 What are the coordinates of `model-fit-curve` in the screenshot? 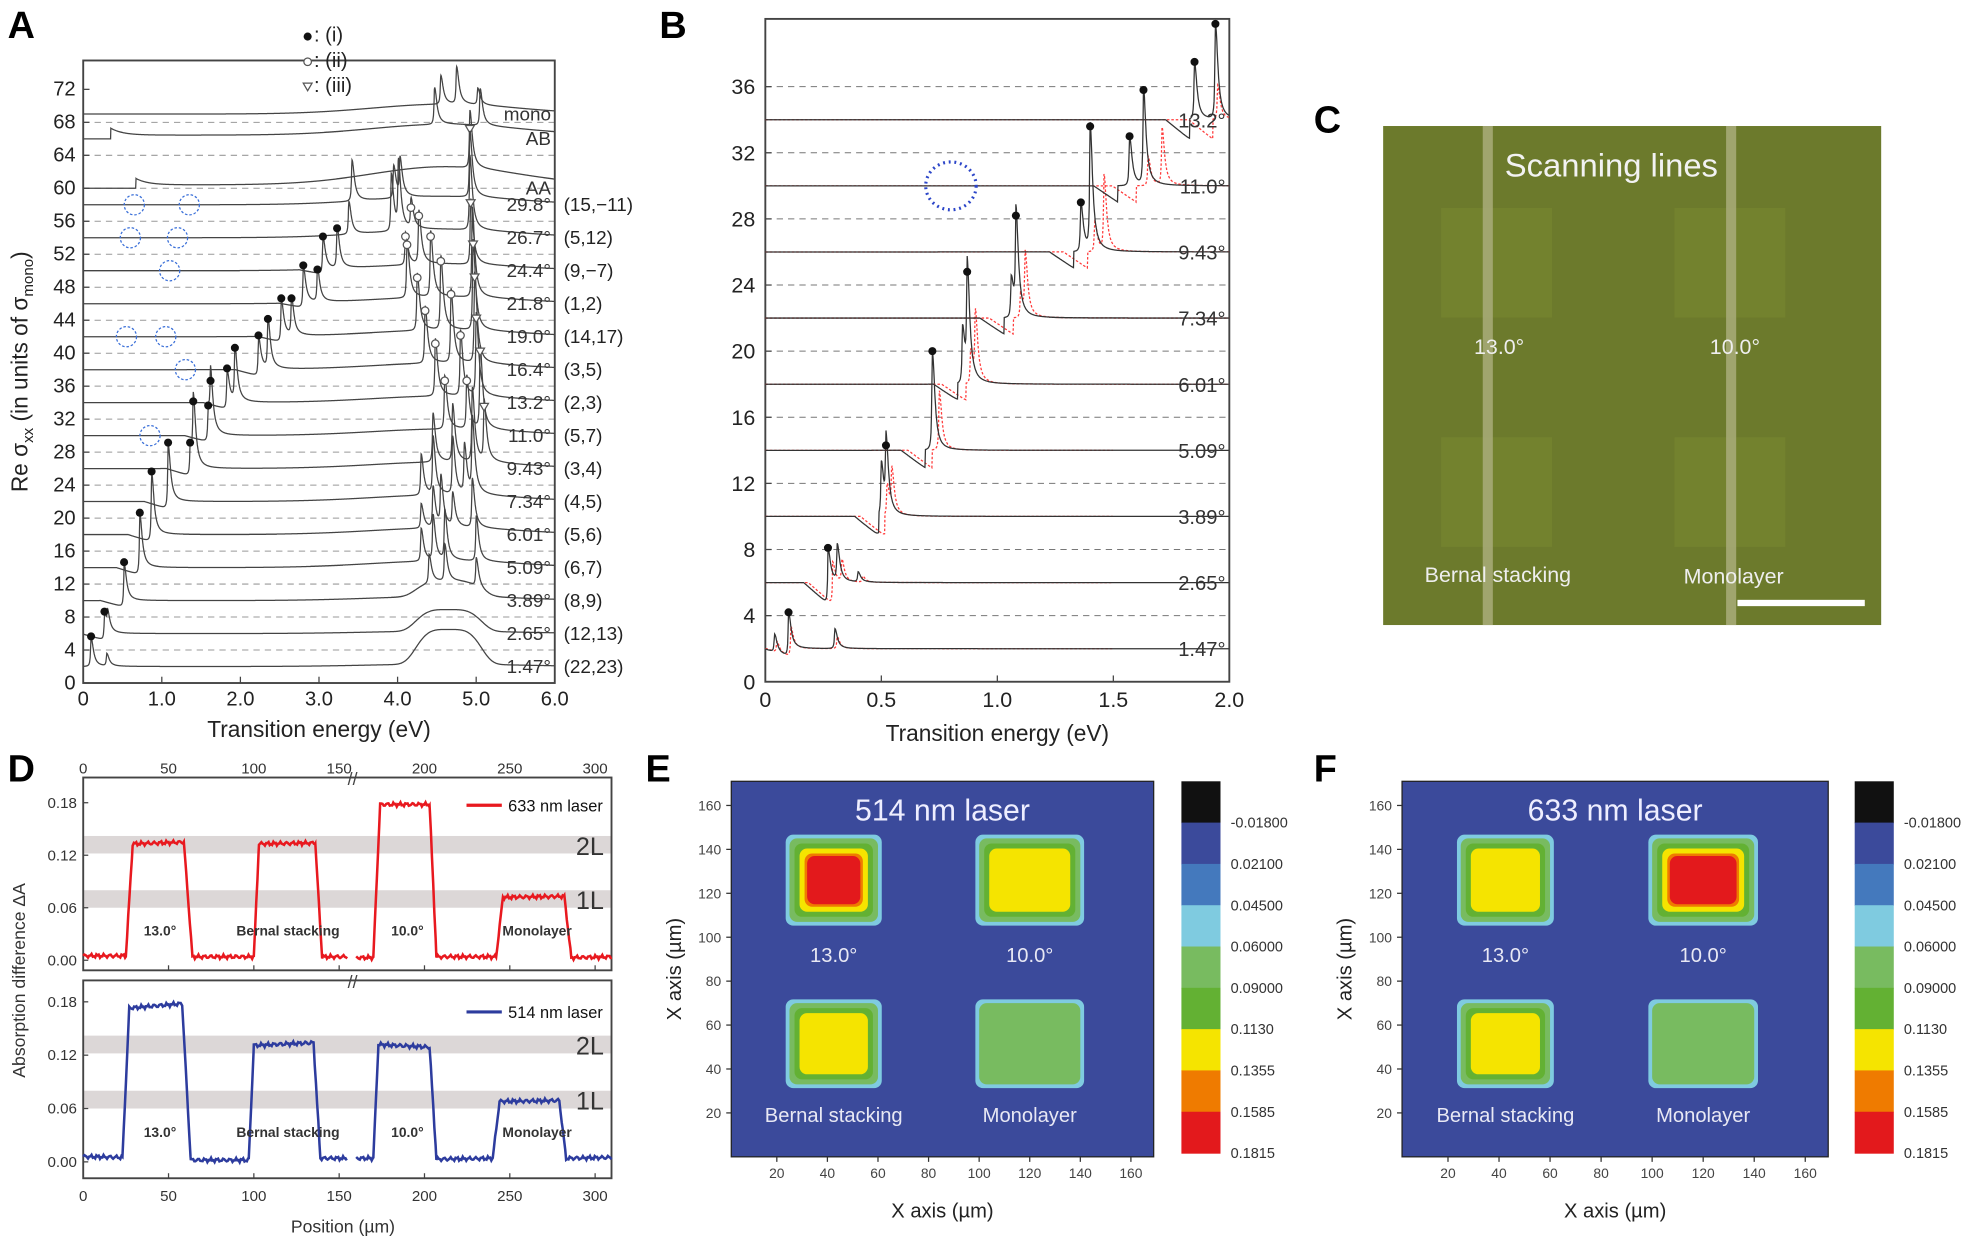 It's located at (939, 430).